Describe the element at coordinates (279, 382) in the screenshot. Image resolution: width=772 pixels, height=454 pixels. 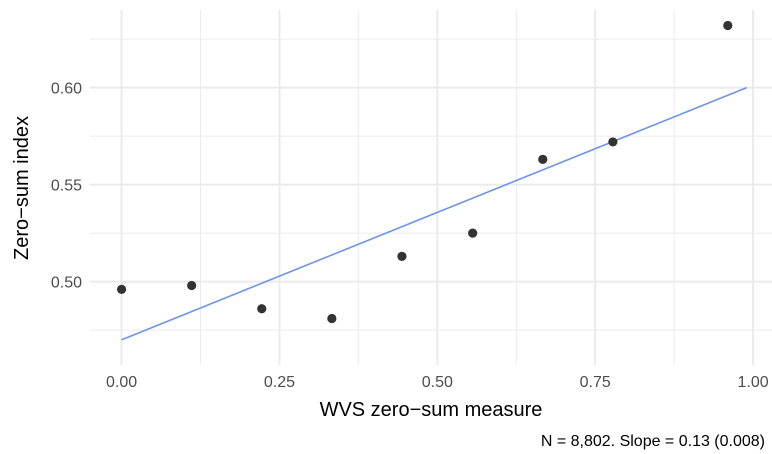
I see `x-tick-label: 0.25` at that location.